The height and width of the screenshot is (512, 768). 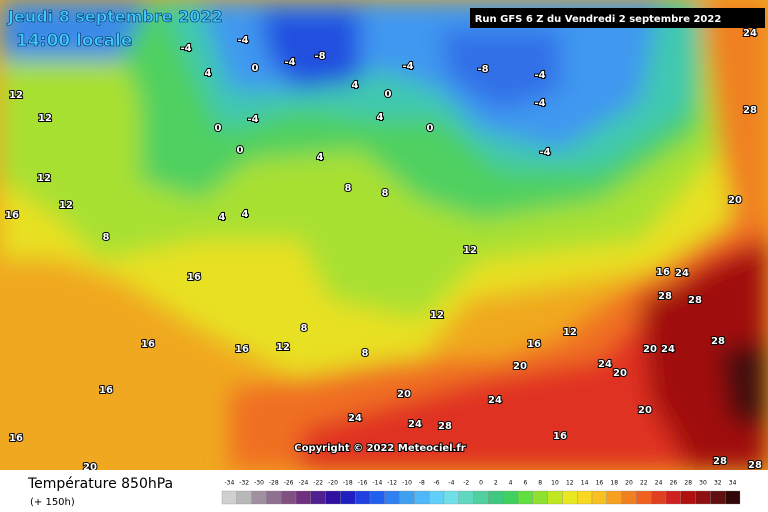 What do you see at coordinates (379, 448) in the screenshot?
I see `copyright: Copyright © 2022 Meteociel.fr` at bounding box center [379, 448].